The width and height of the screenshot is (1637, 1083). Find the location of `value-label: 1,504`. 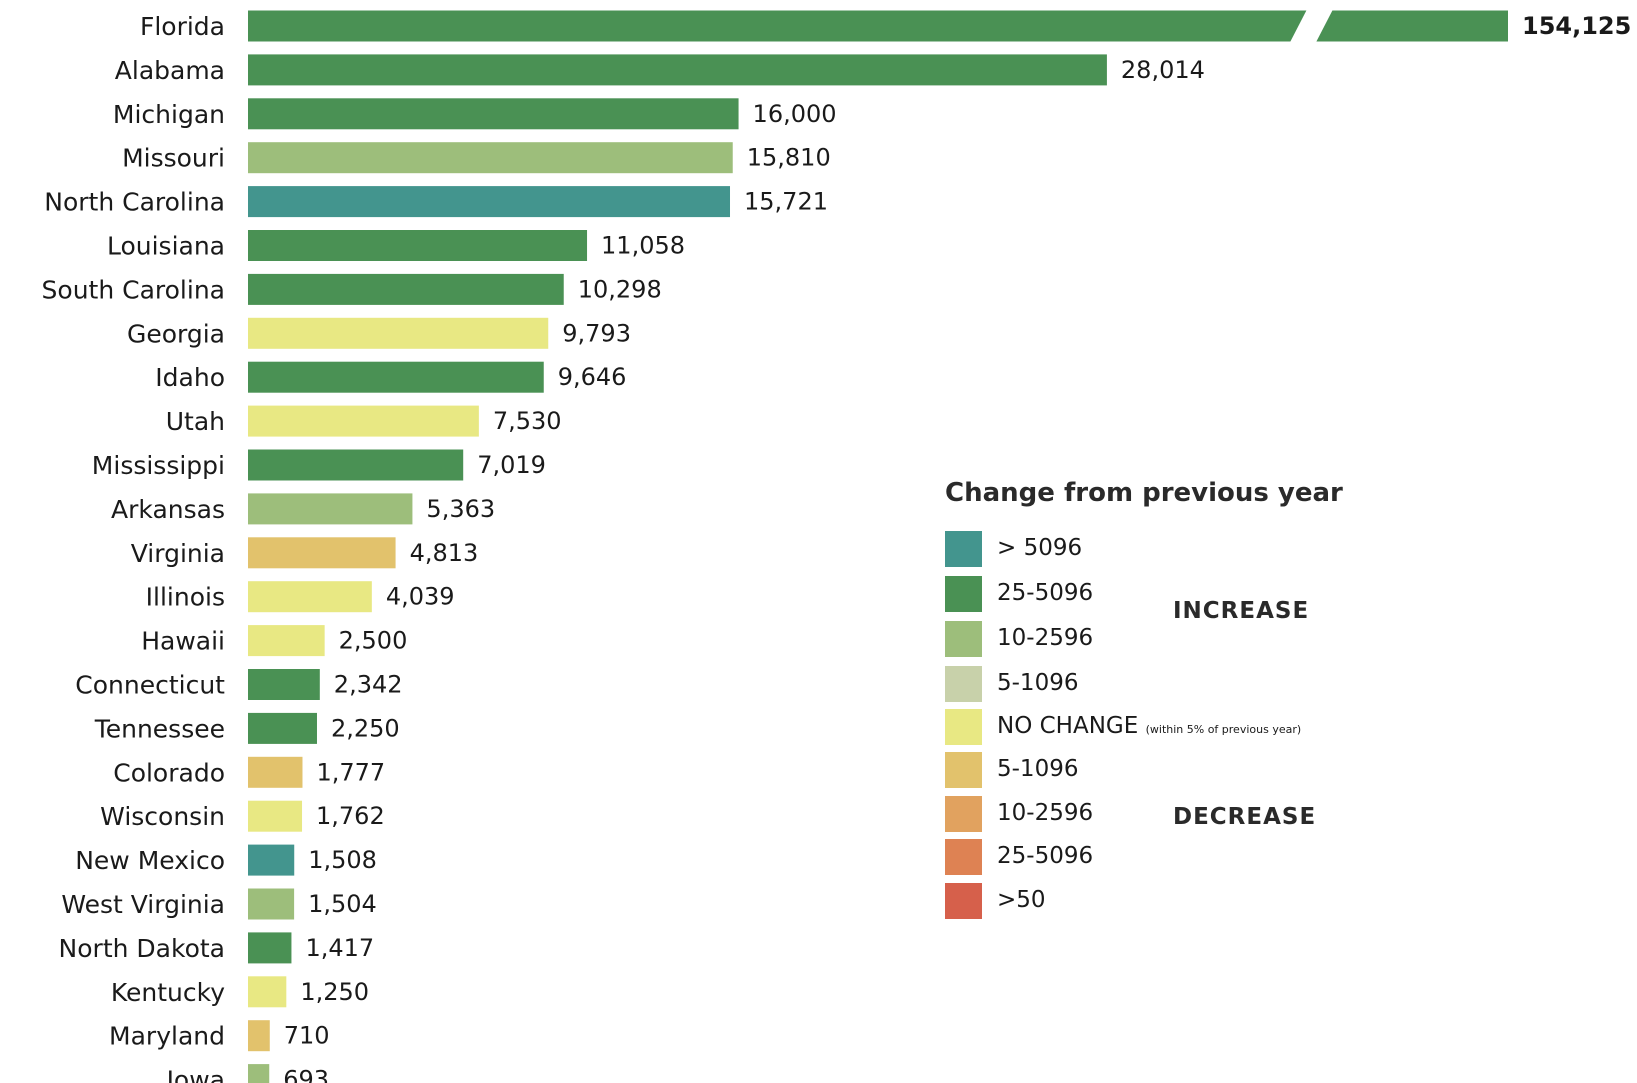

value-label: 1,504 is located at coordinates (342, 904).